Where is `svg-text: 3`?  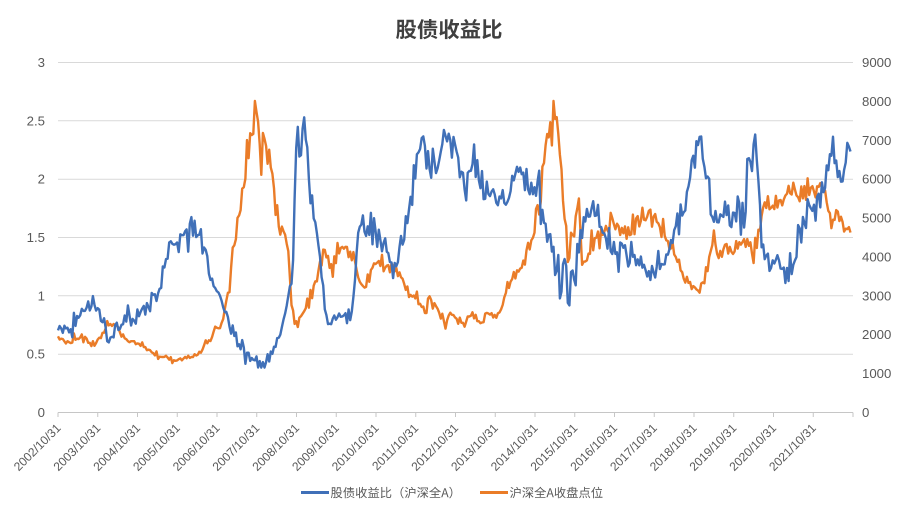 svg-text: 3 is located at coordinates (41, 62).